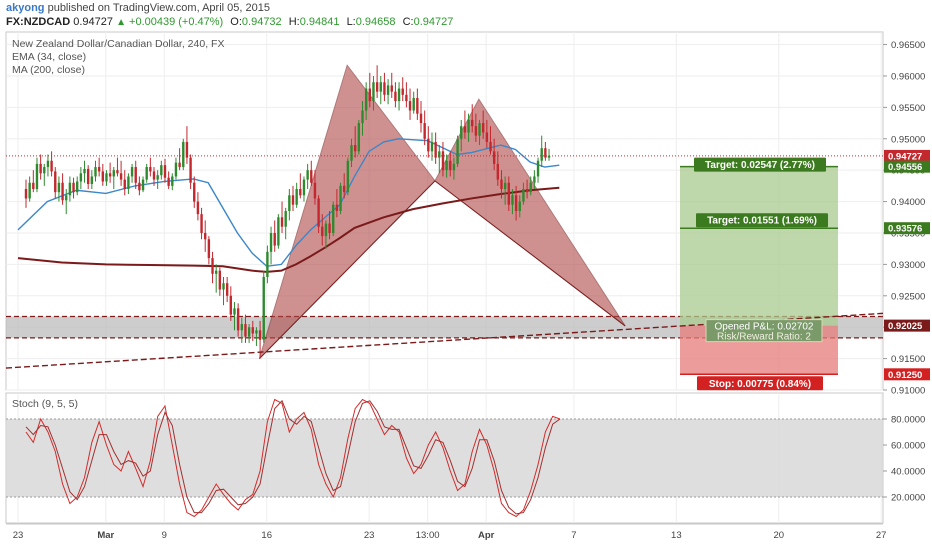 The height and width of the screenshot is (550, 932). I want to click on price-tag-label: 0.92025, so click(905, 326).